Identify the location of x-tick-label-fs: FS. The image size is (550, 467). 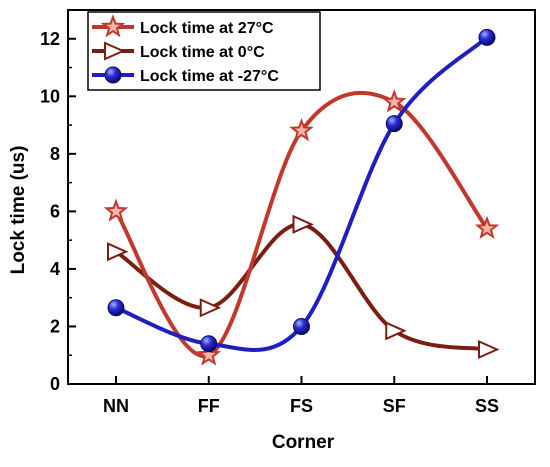
(301, 406).